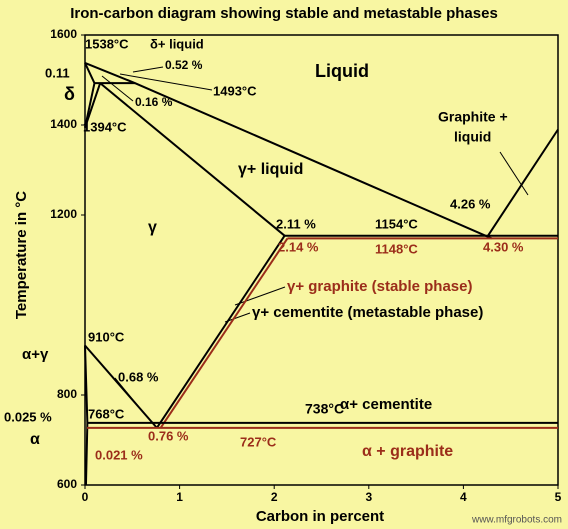  I want to click on annotation: 2.14 %, so click(298, 246).